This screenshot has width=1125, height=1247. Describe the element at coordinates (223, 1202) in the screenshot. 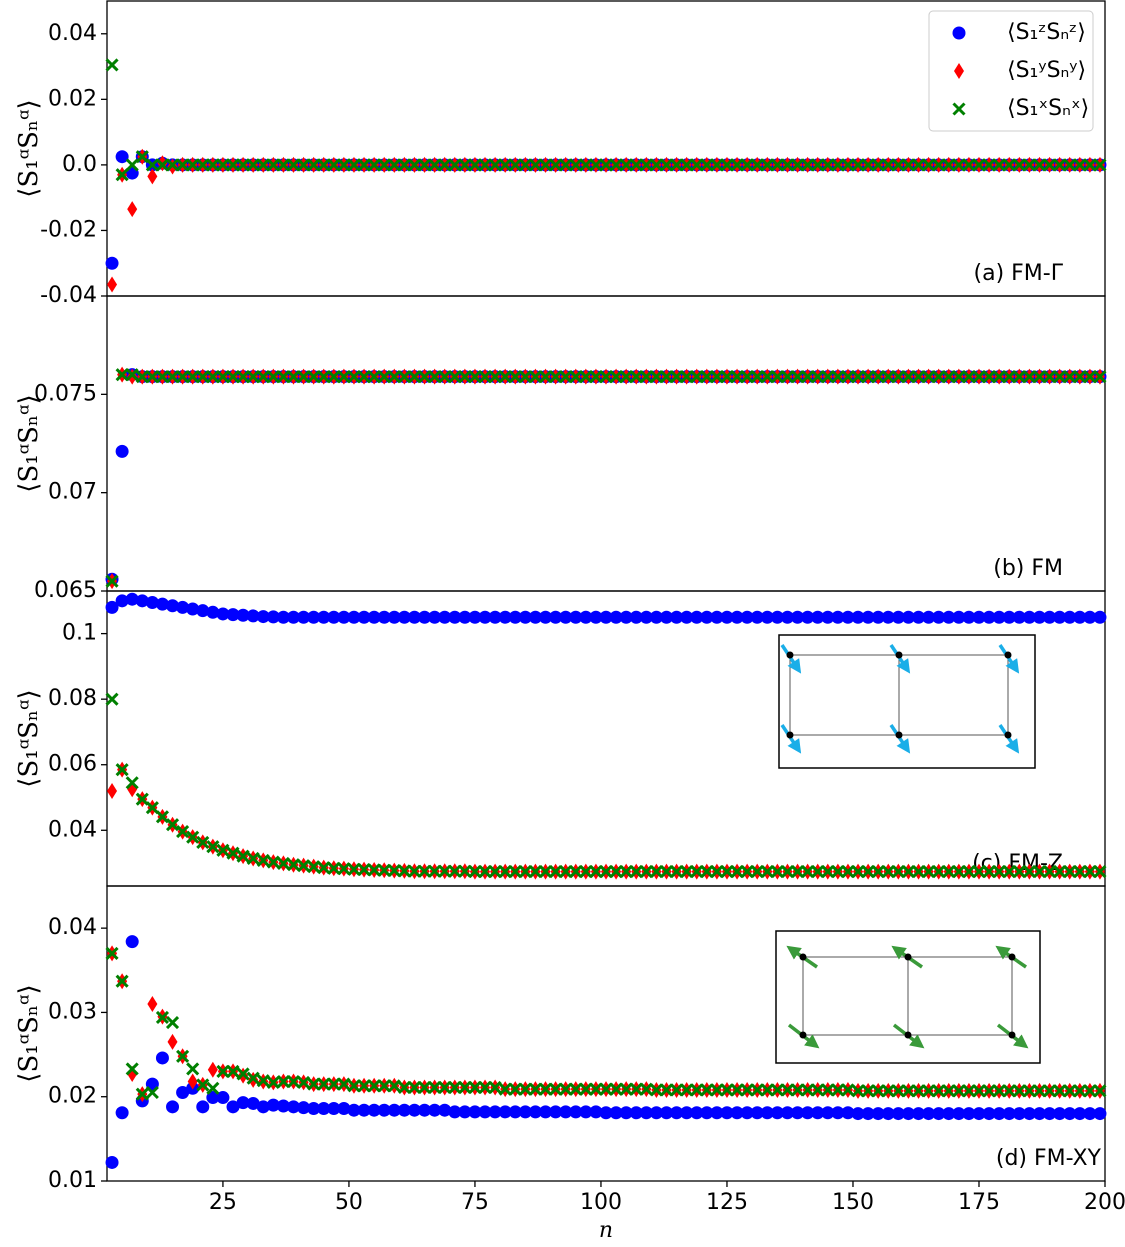

I see `x-tick-label: 25` at that location.